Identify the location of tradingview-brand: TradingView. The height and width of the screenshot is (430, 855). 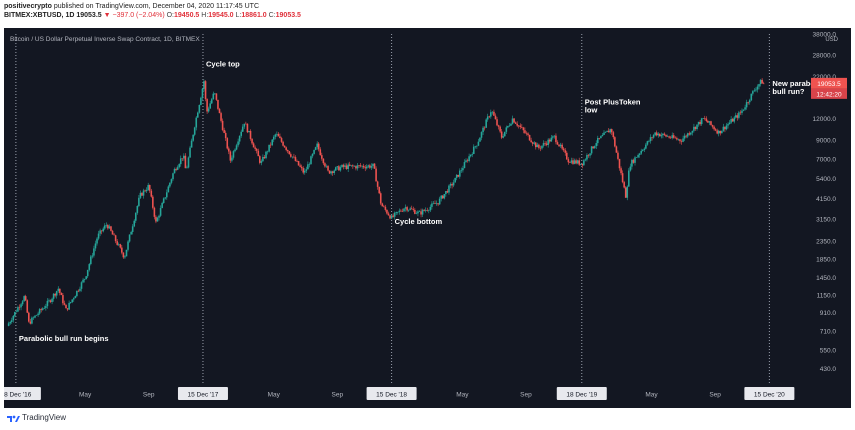
(44, 417).